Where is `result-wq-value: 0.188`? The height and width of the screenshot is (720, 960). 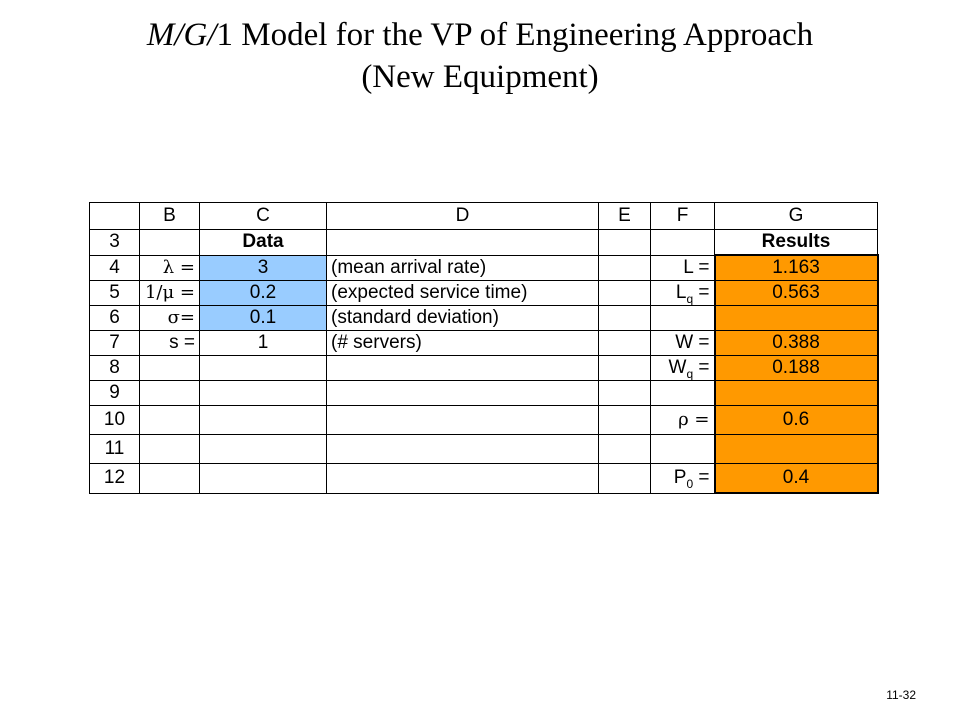
result-wq-value: 0.188 is located at coordinates (796, 368).